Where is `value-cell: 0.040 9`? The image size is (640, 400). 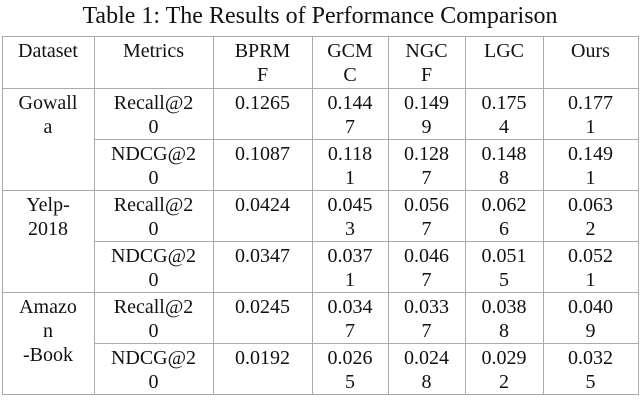 value-cell: 0.040 9 is located at coordinates (590, 318).